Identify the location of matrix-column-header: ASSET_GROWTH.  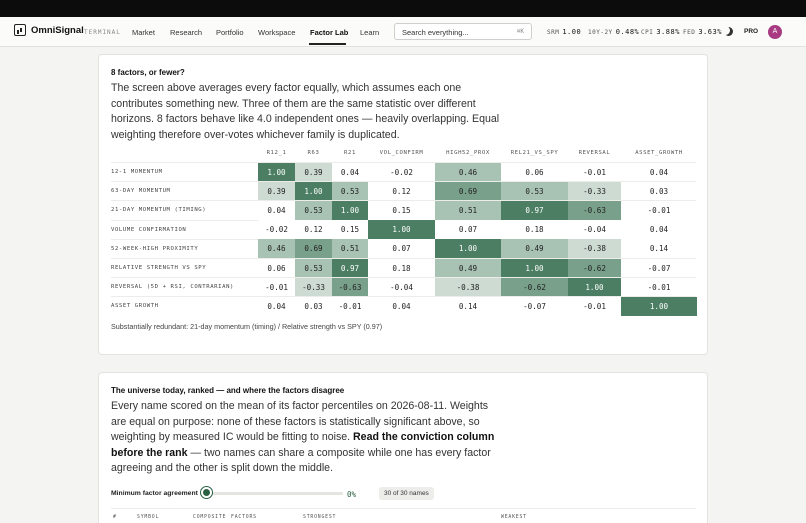
(659, 153).